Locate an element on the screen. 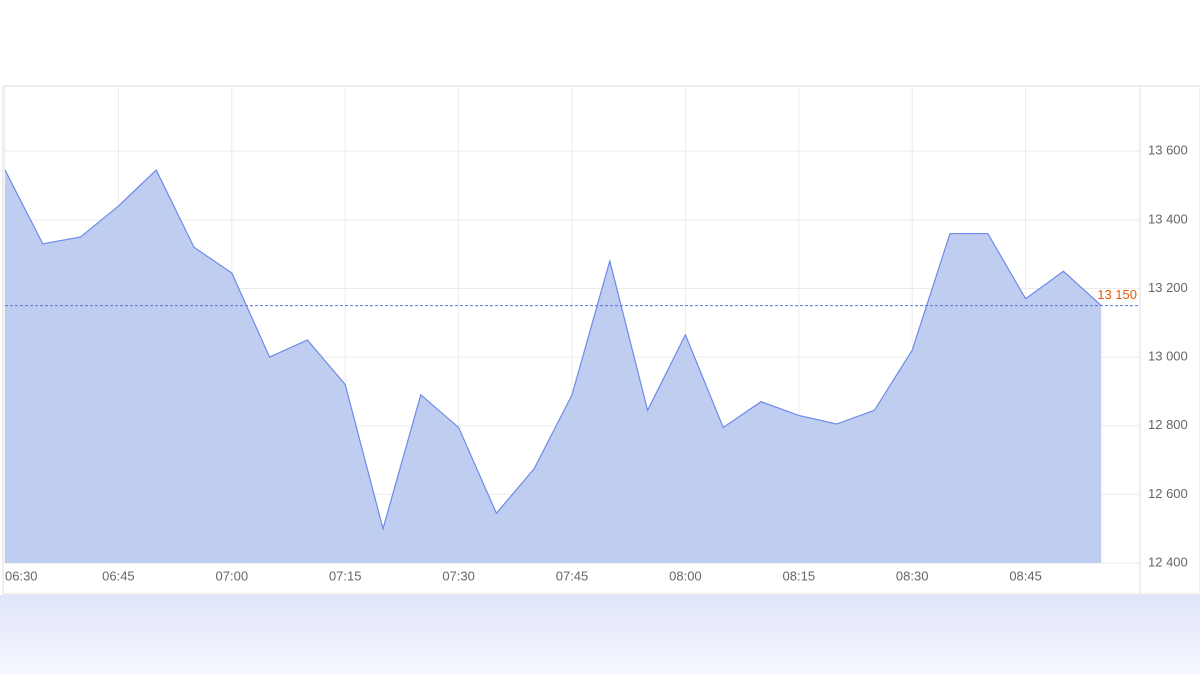 This screenshot has height=675, width=1200. x-tick-label: 08:00 is located at coordinates (685, 575).